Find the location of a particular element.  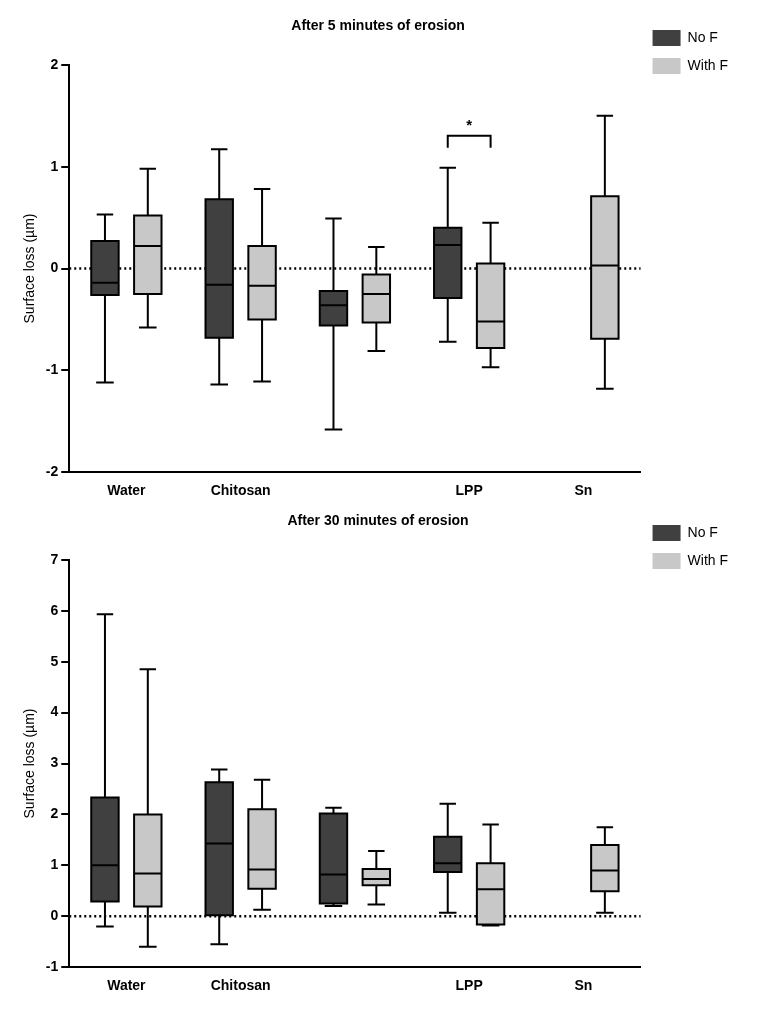

y-tick-label: 5 is located at coordinates (54, 660).